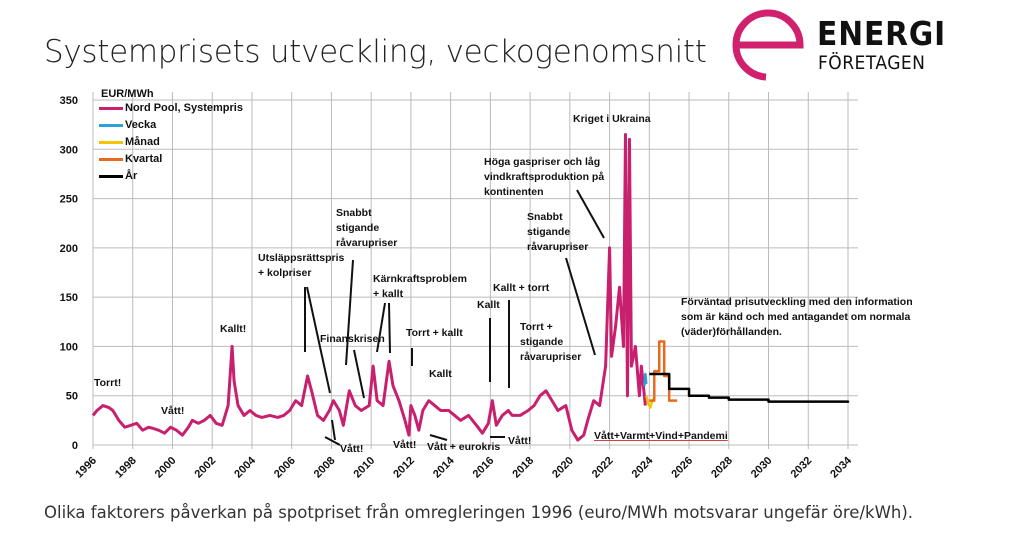 The width and height of the screenshot is (1024, 537). I want to click on y-axis-unit: EUR/MWh, so click(127, 94).